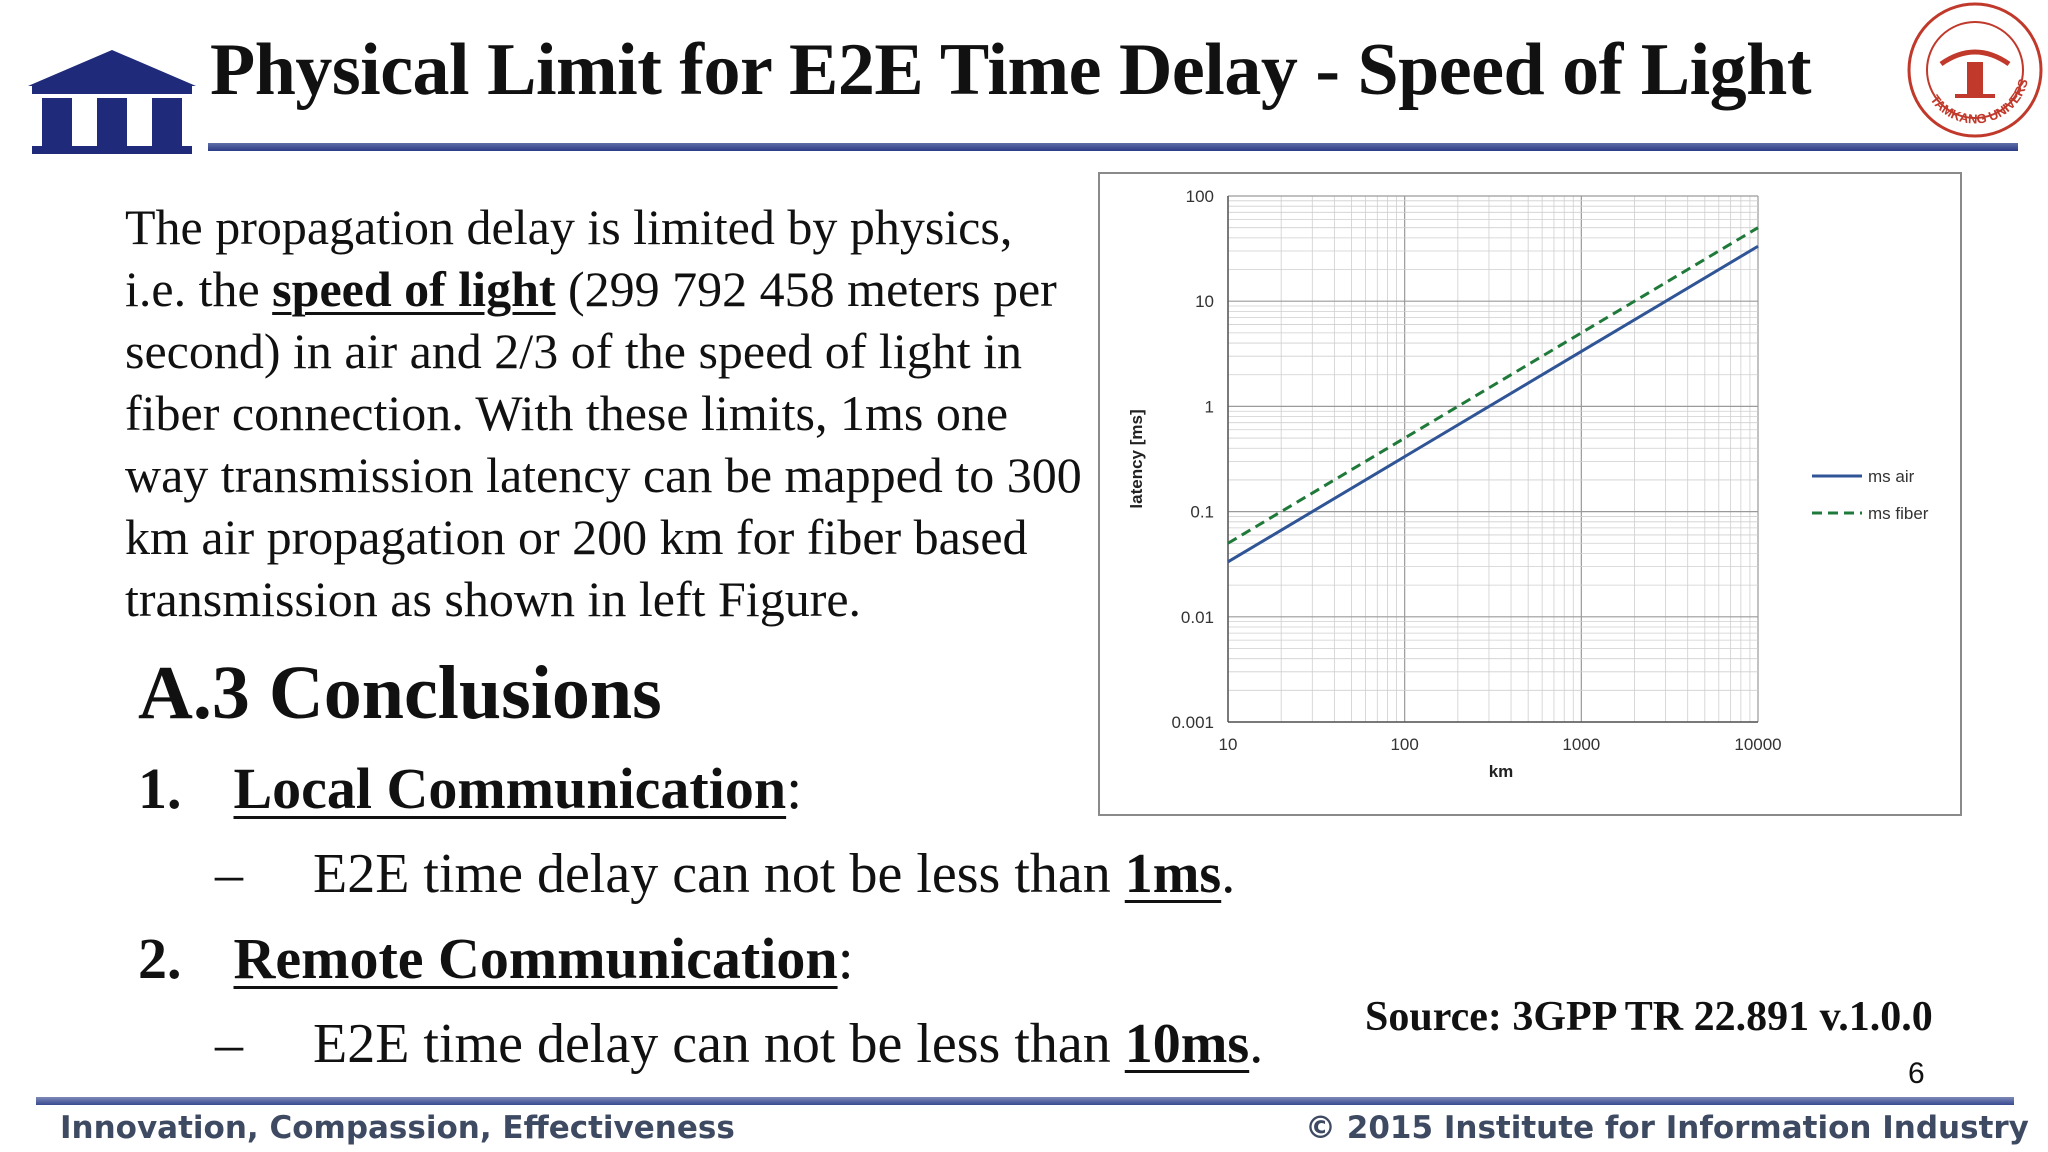 Image resolution: width=2048 pixels, height=1152 pixels. Describe the element at coordinates (1501, 771) in the screenshot. I see `x-axis-label: km` at that location.